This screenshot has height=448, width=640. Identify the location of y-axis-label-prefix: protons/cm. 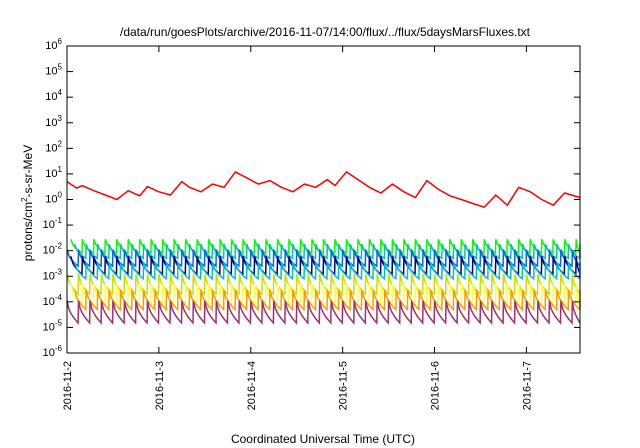
(28, 231).